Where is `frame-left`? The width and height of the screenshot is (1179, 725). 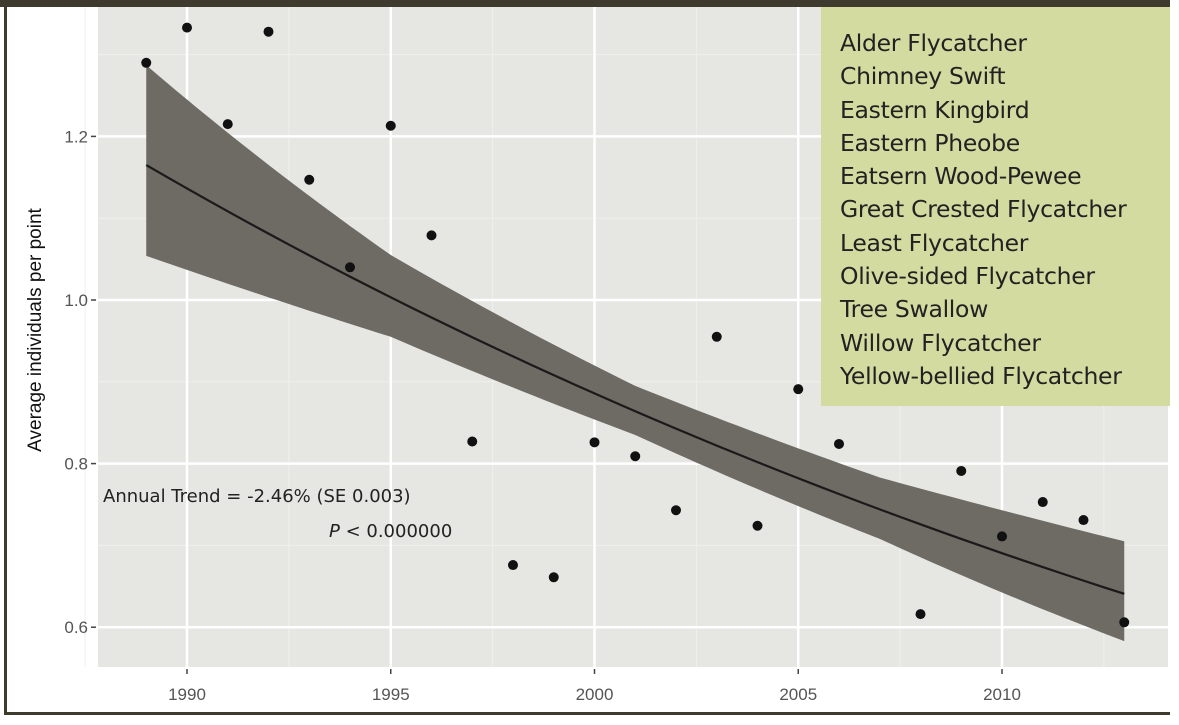
frame-left is located at coordinates (5, 357).